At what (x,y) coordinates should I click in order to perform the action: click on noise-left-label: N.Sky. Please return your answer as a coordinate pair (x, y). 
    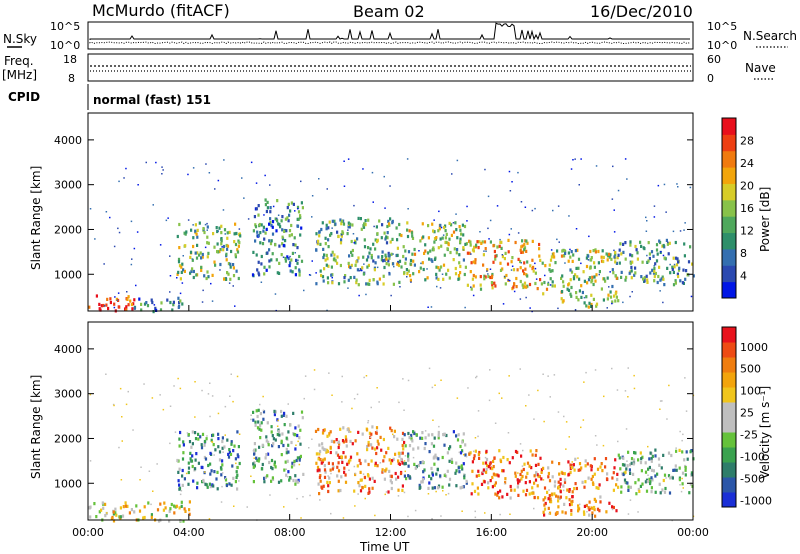
    Looking at the image, I should click on (20, 39).